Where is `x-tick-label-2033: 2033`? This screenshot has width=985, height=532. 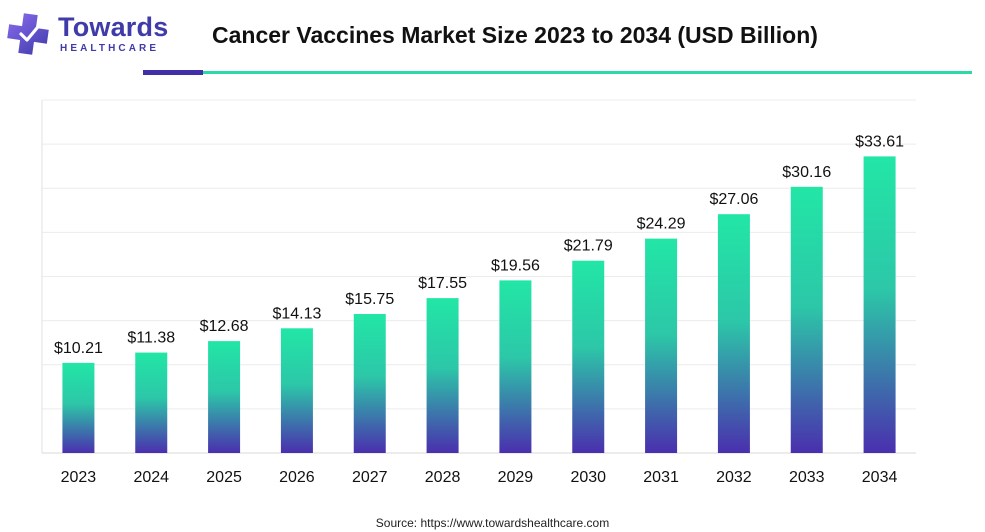 x-tick-label-2033: 2033 is located at coordinates (807, 477).